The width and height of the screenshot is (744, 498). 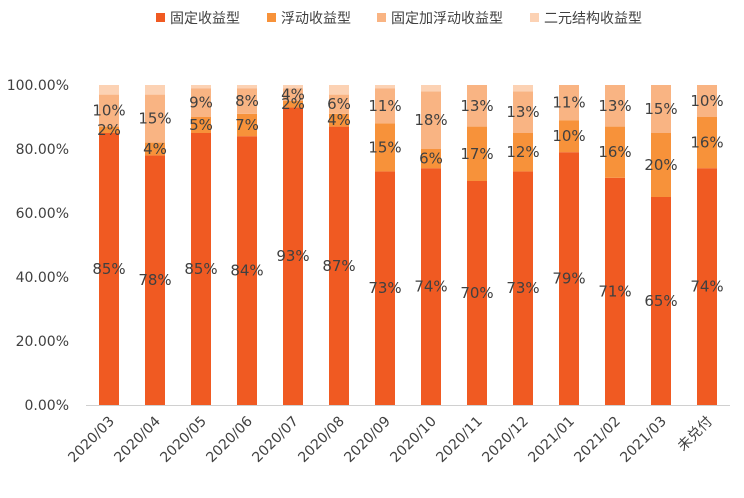 I want to click on data-label: 20%, so click(x=660, y=165).